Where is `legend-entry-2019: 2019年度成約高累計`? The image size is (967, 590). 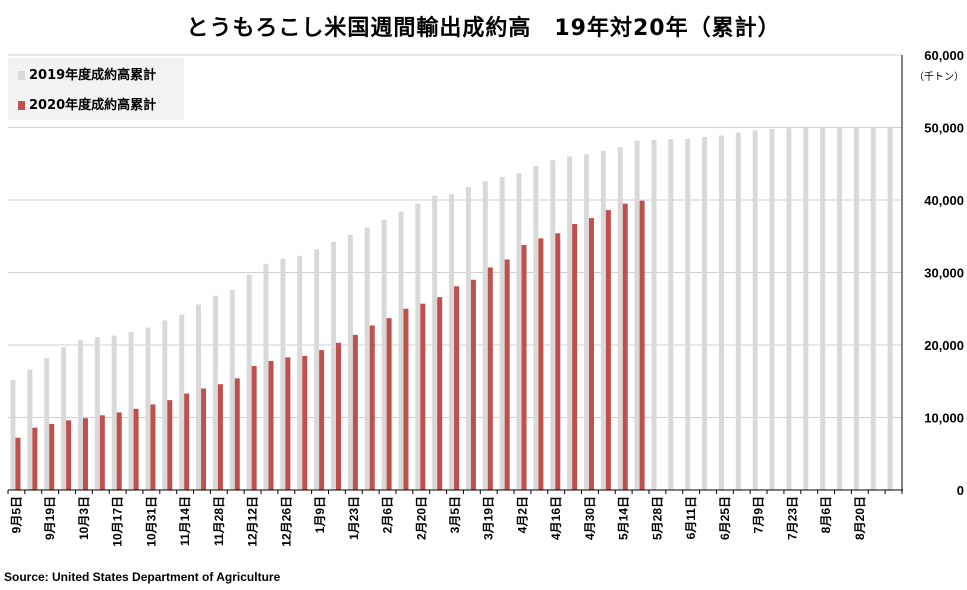 legend-entry-2019: 2019年度成約高累計 is located at coordinates (87, 73).